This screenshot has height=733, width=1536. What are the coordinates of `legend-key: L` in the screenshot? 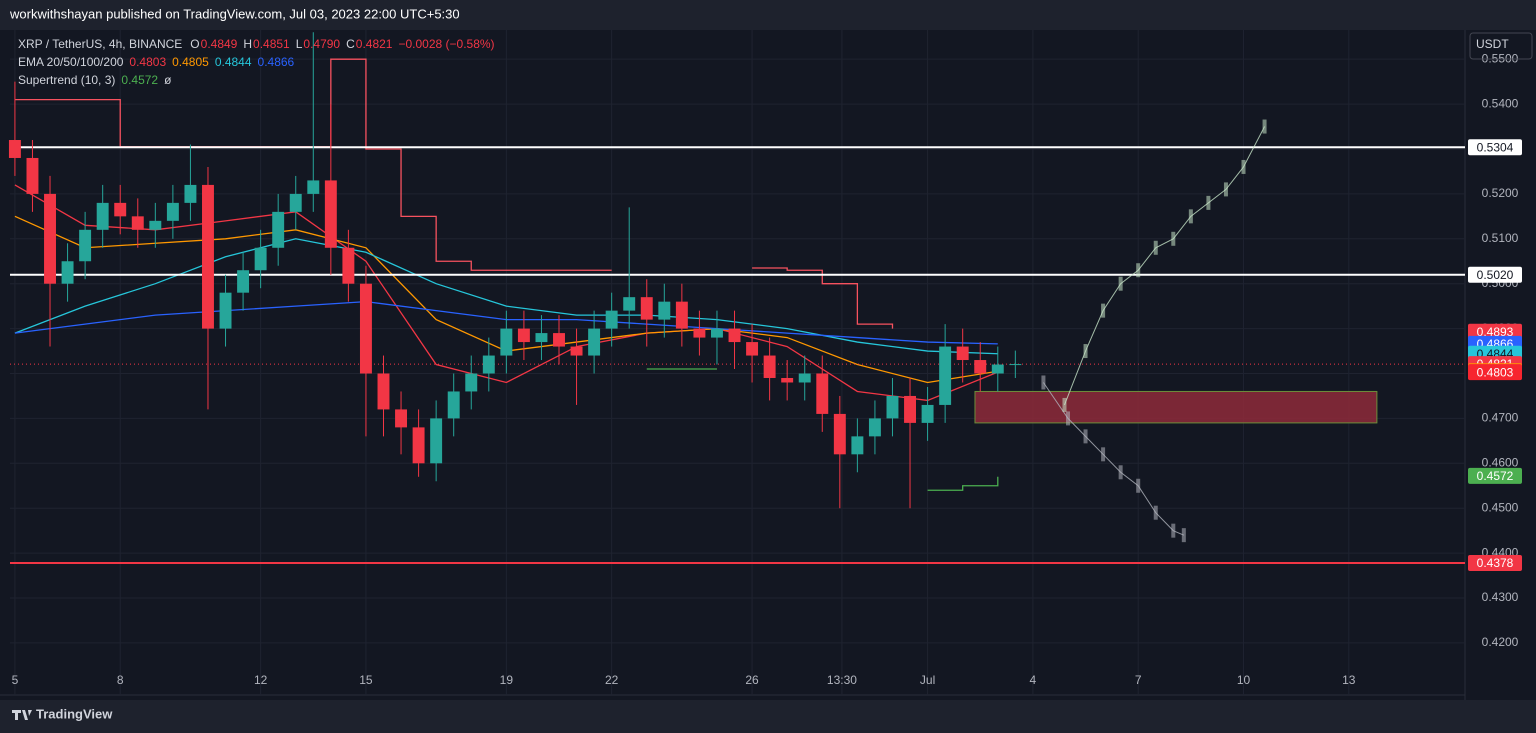 It's located at (299, 44).